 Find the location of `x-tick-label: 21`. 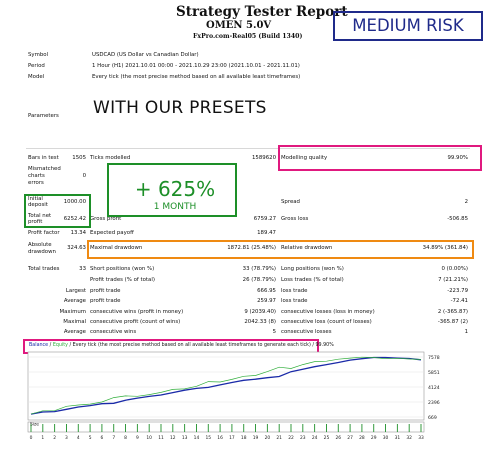

x-tick-label: 21 is located at coordinates (279, 438).